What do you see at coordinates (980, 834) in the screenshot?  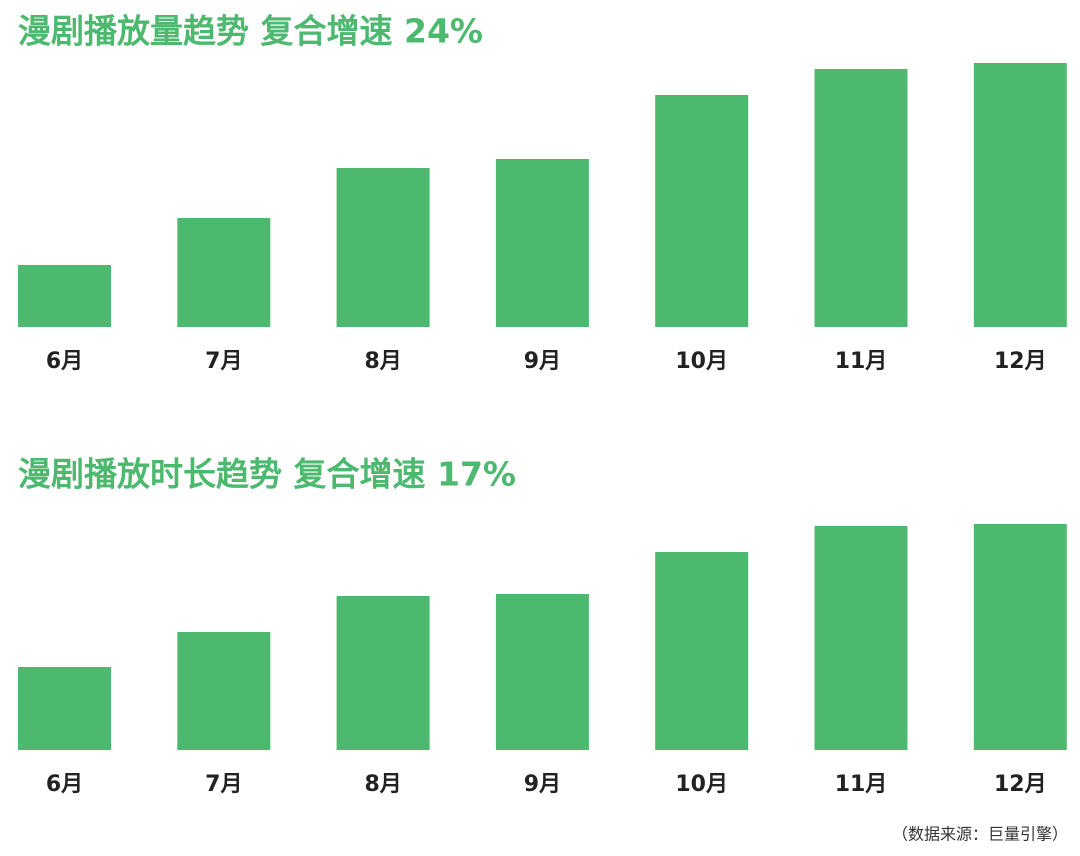 I see `source-note: （数据来源：巨量引擎）` at bounding box center [980, 834].